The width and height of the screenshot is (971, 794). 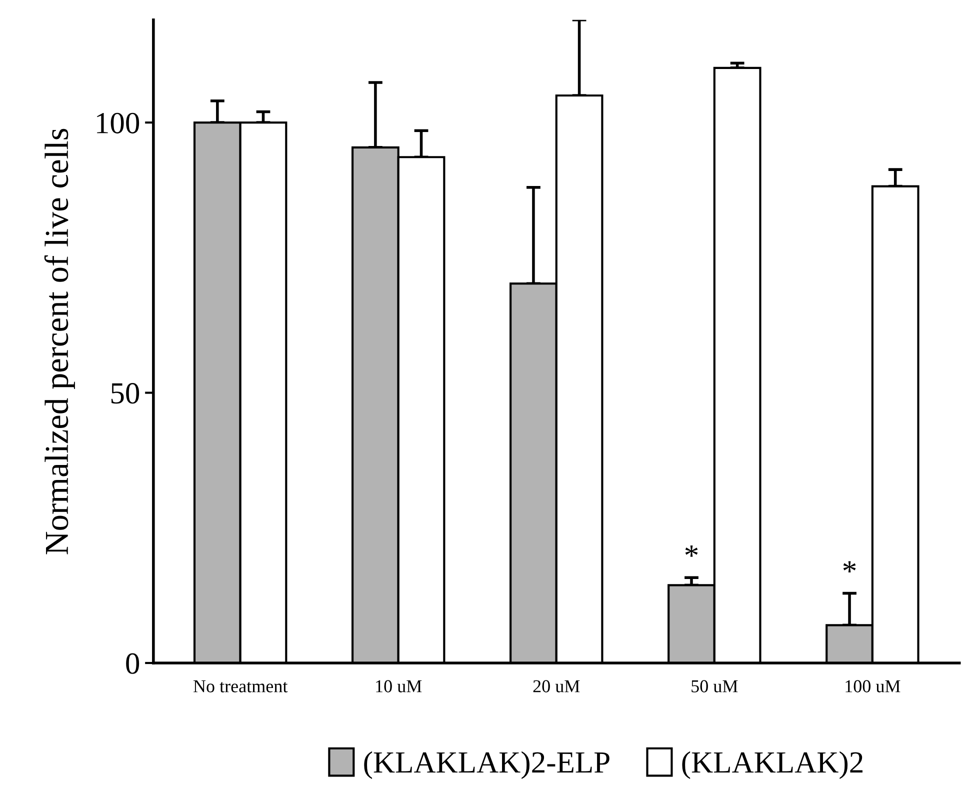 What do you see at coordinates (873, 686) in the screenshot?
I see `x-tick-label: 100 uM` at bounding box center [873, 686].